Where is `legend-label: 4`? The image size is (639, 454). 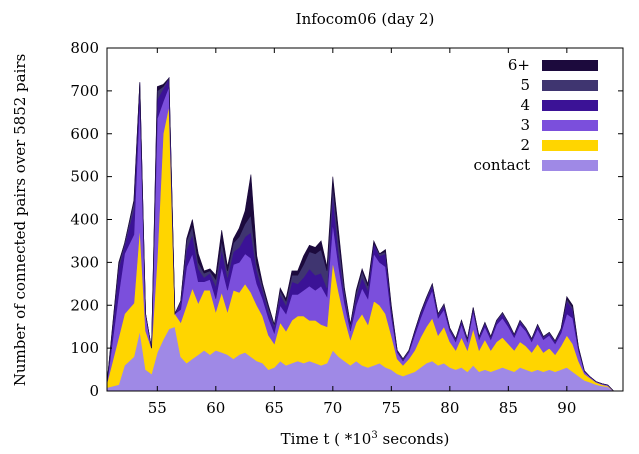
legend-label: 4 is located at coordinates (525, 105).